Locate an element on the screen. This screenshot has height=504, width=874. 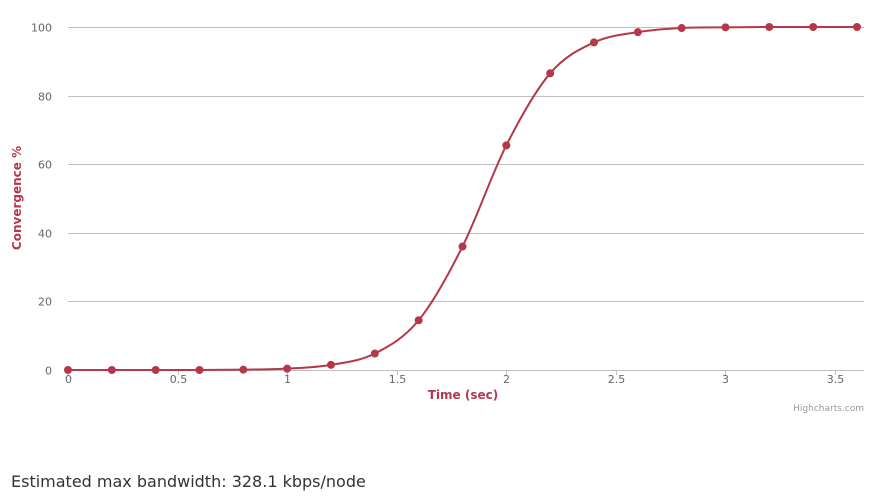
x-axis: 0 0.5 1 1.5 2 2.5 3 3.5 is located at coordinates (454, 378).